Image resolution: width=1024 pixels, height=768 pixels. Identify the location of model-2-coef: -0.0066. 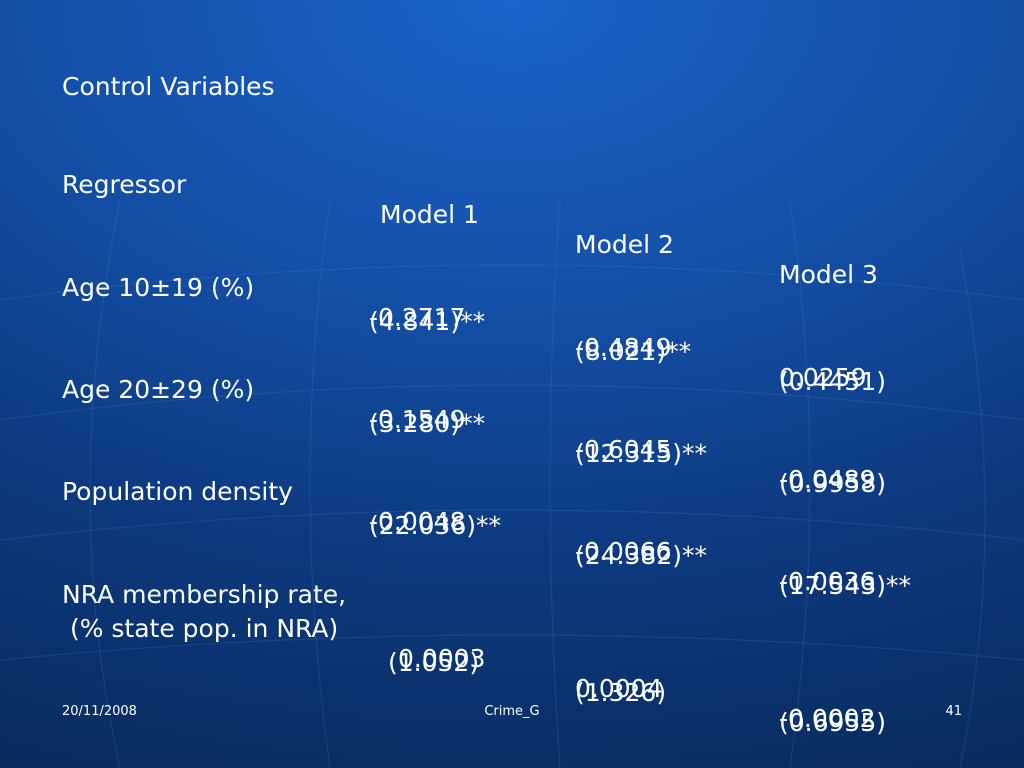
(623, 551).